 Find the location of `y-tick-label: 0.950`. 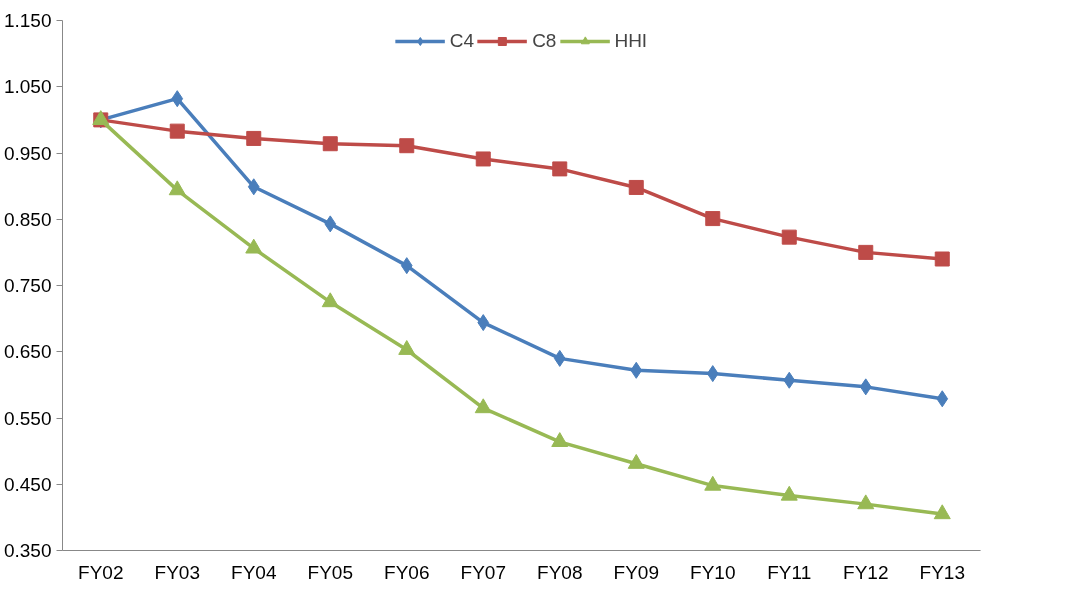

y-tick-label: 0.950 is located at coordinates (27, 153).